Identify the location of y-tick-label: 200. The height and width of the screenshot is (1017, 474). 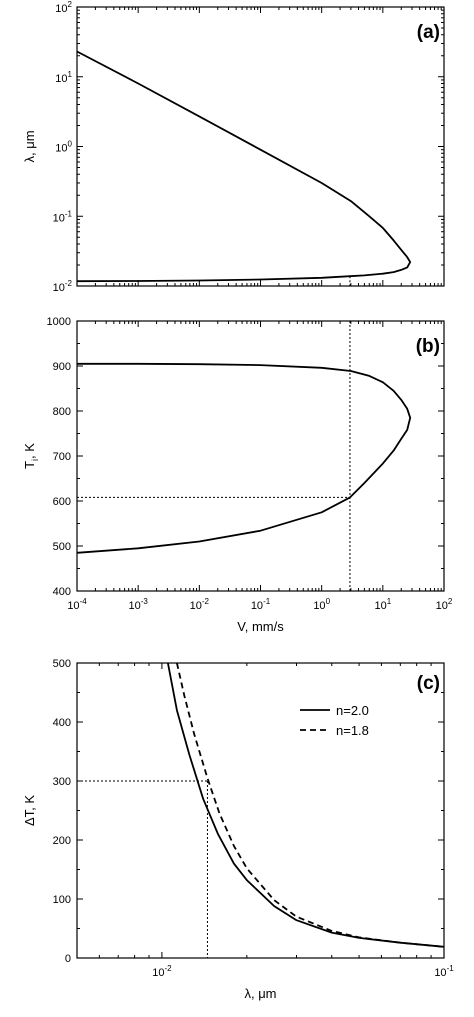
(62, 841).